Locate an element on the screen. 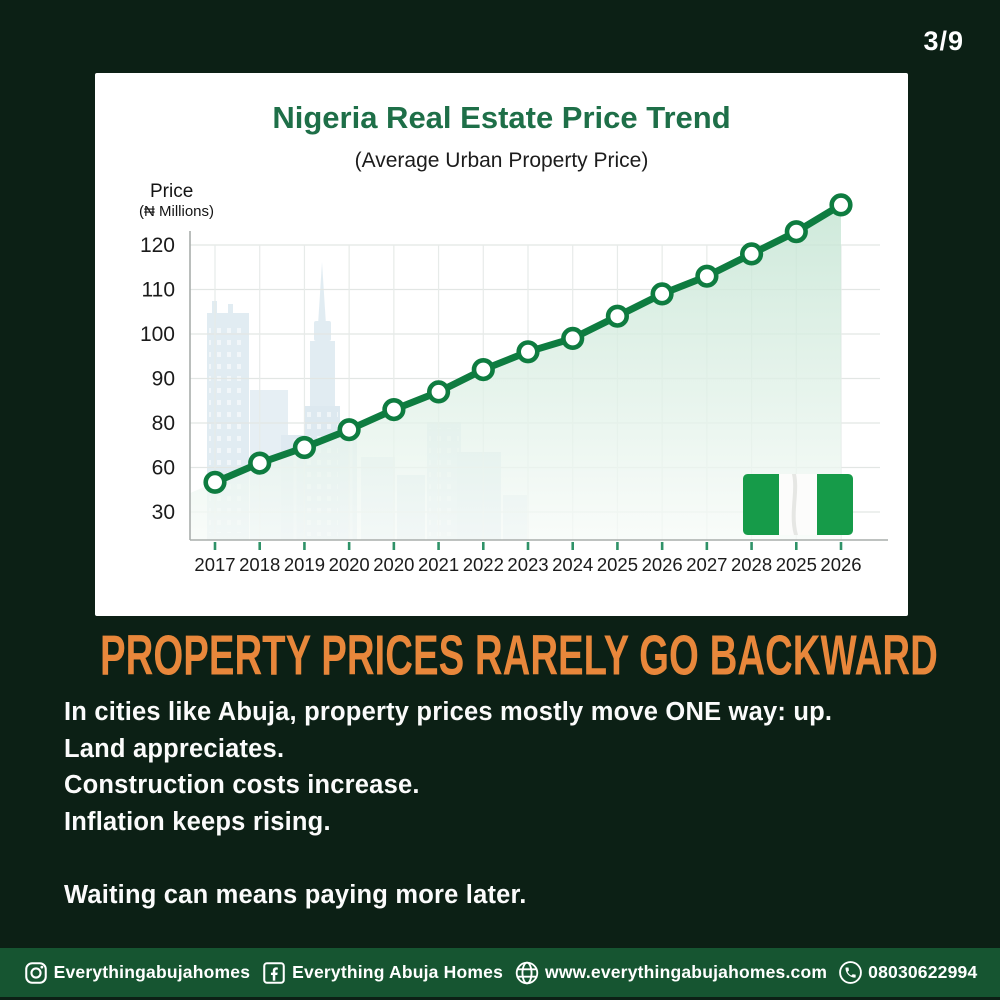  phone-number: 08030622994 is located at coordinates (923, 972).